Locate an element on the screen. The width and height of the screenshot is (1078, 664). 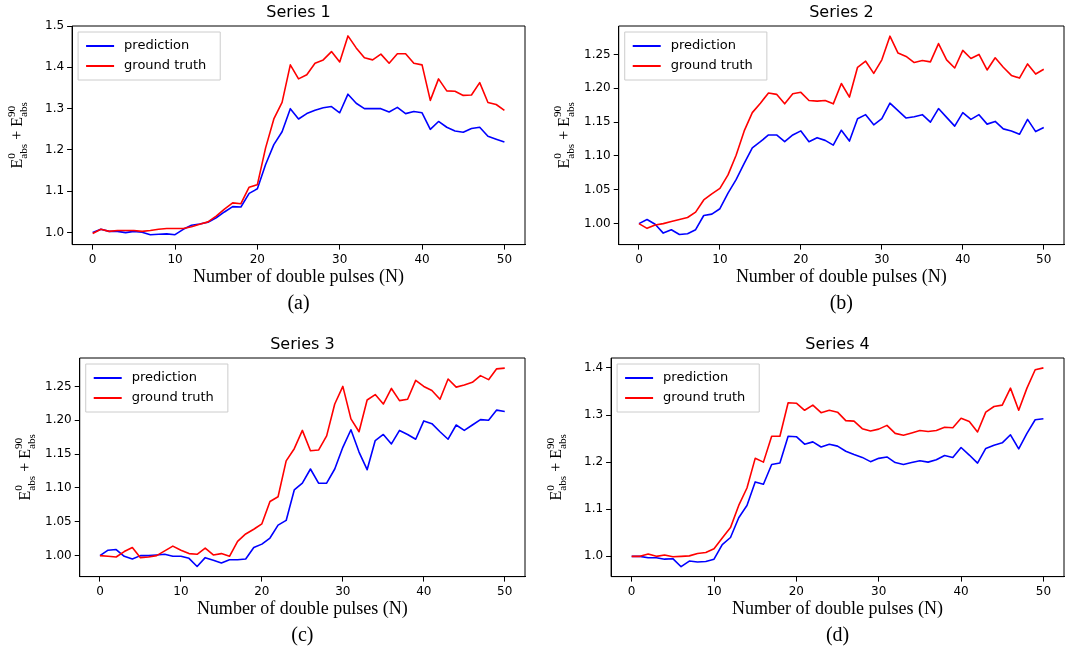
chart-title: Series 4 is located at coordinates (837, 344).